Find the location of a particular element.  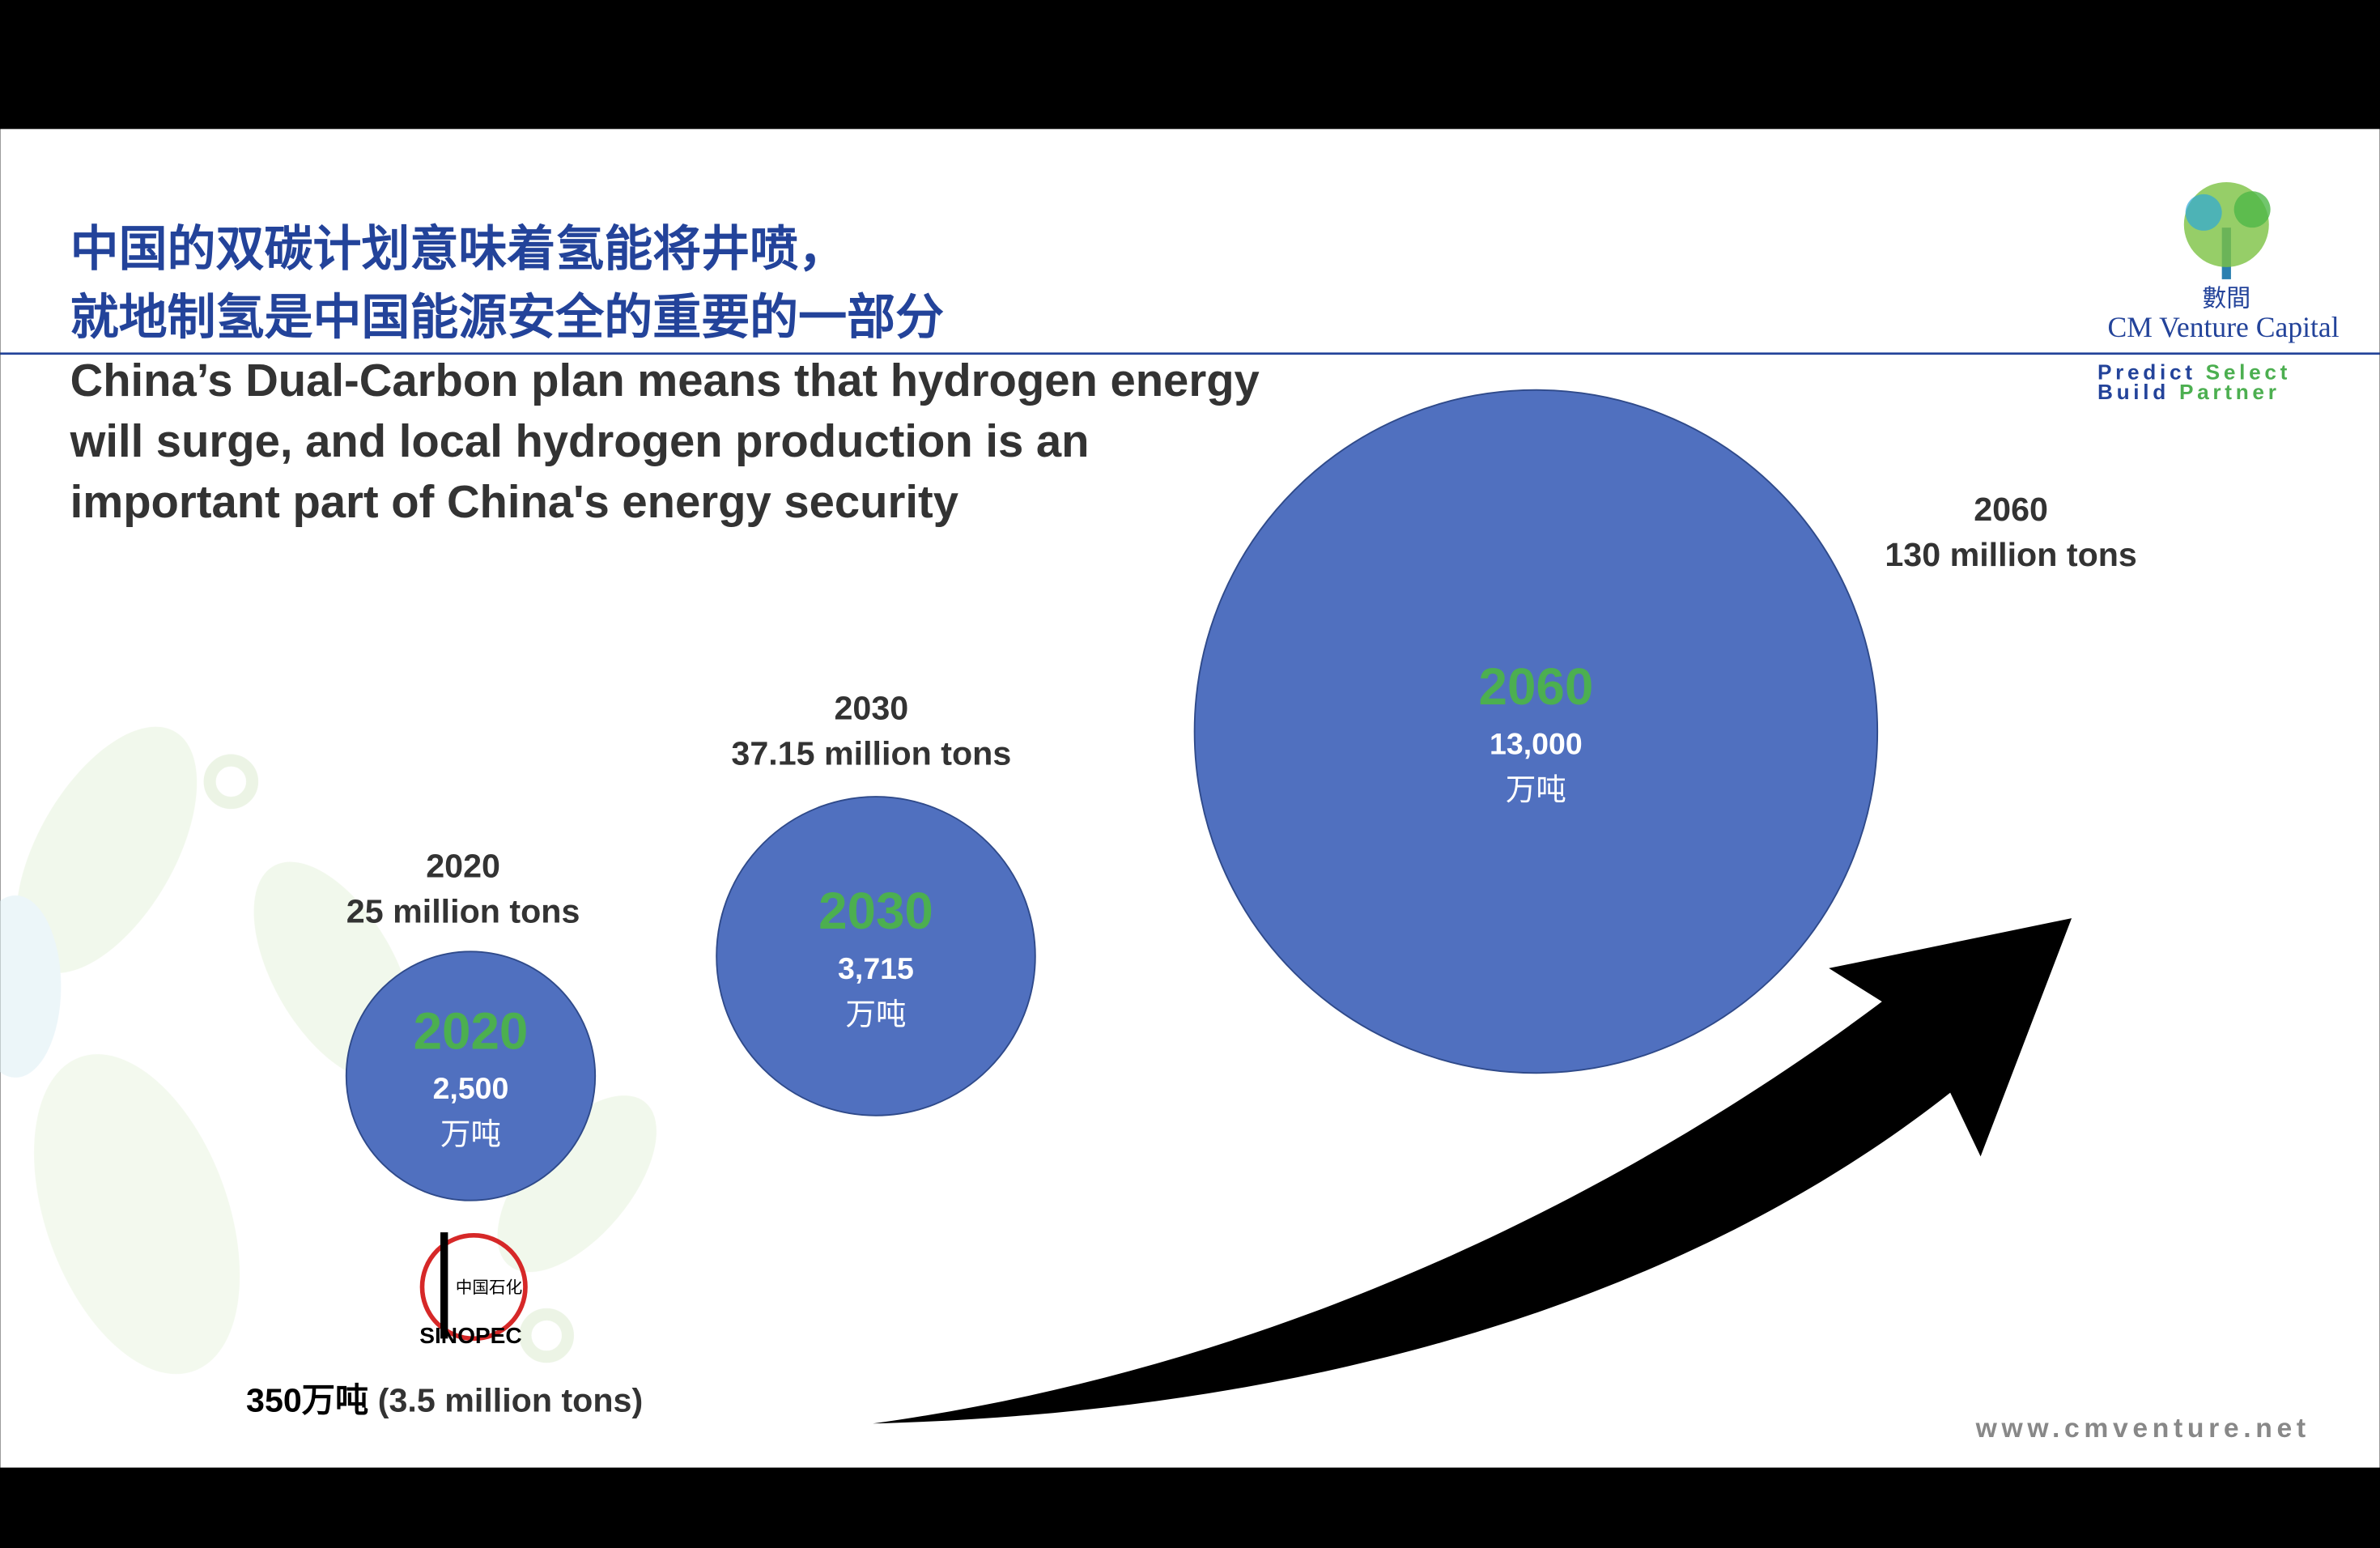

tagline: Build Partner is located at coordinates (2188, 392).